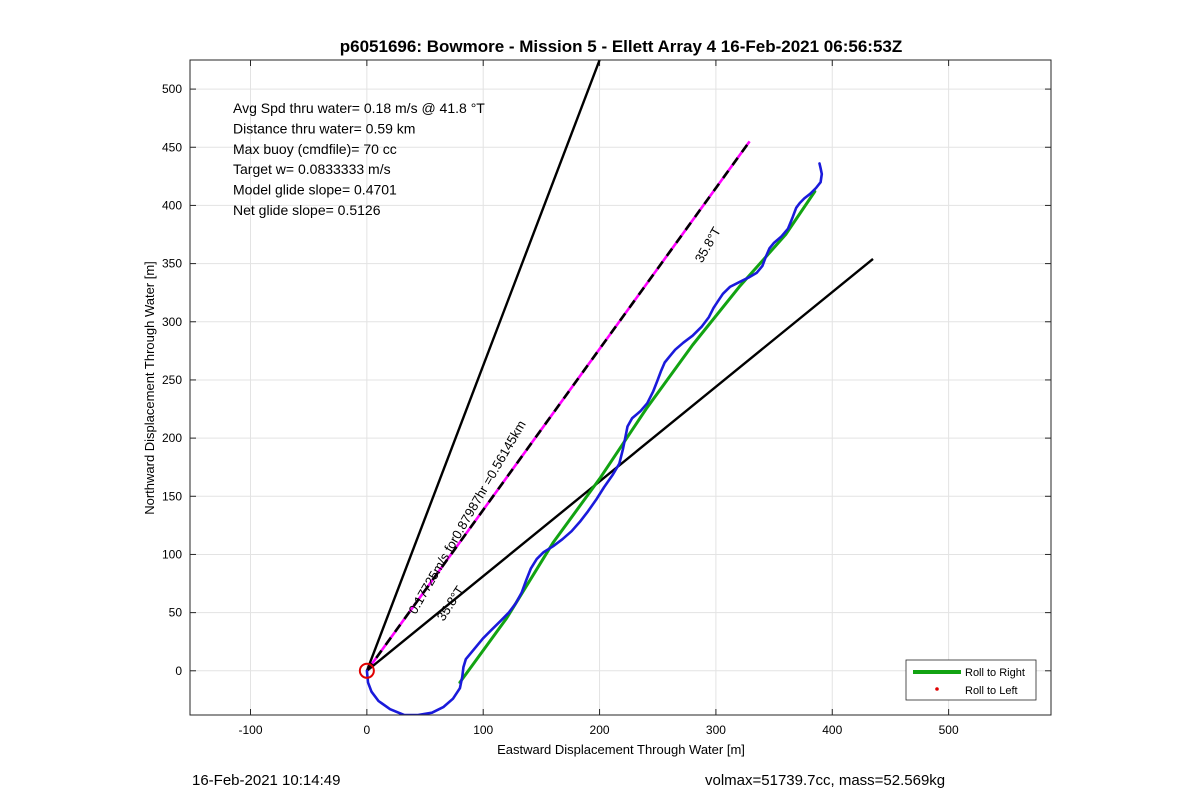  I want to click on legend-box, so click(971, 680).